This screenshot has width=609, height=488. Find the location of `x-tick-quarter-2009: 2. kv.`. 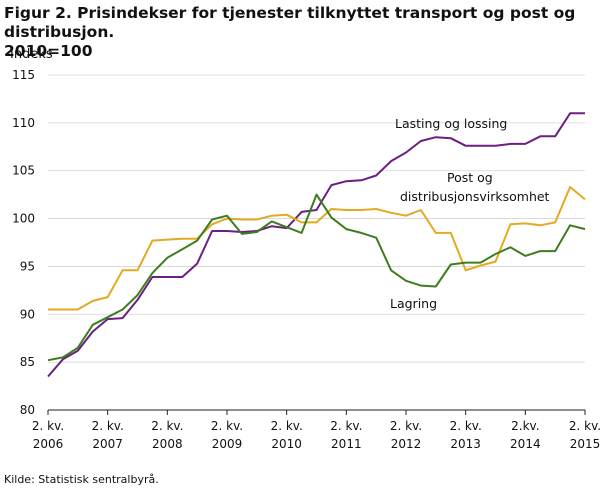

x-tick-quarter-2009: 2. kv. is located at coordinates (227, 426).